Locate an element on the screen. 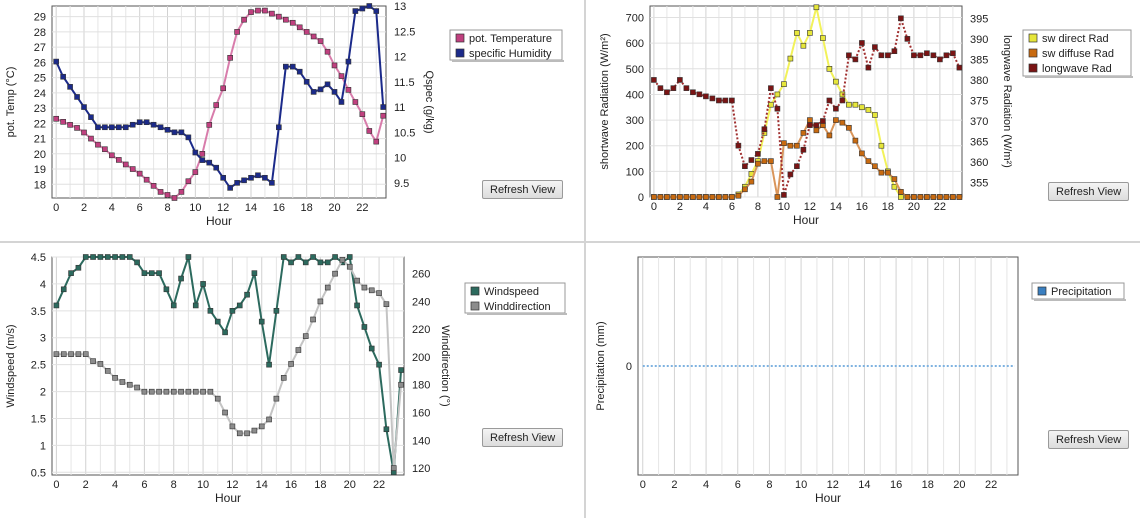  y-left-axis-label: Windspeed (m/s) is located at coordinates (11, 365).